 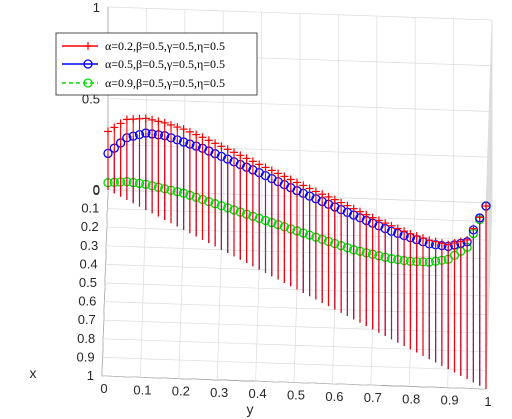 What do you see at coordinates (258, 393) in the screenshot?
I see `y-tick-label-4: 0.4` at bounding box center [258, 393].